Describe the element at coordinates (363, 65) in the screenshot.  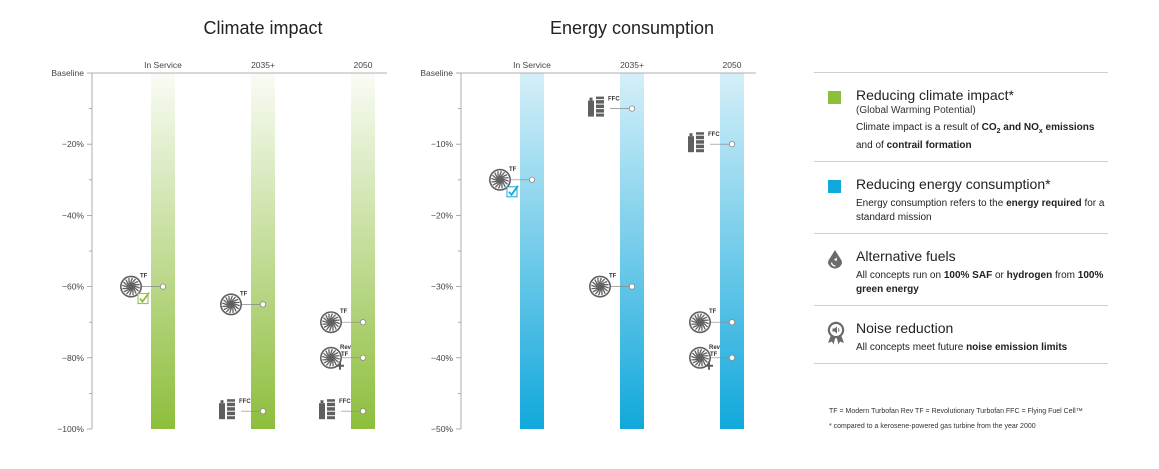
I see `category-label: 2050` at that location.